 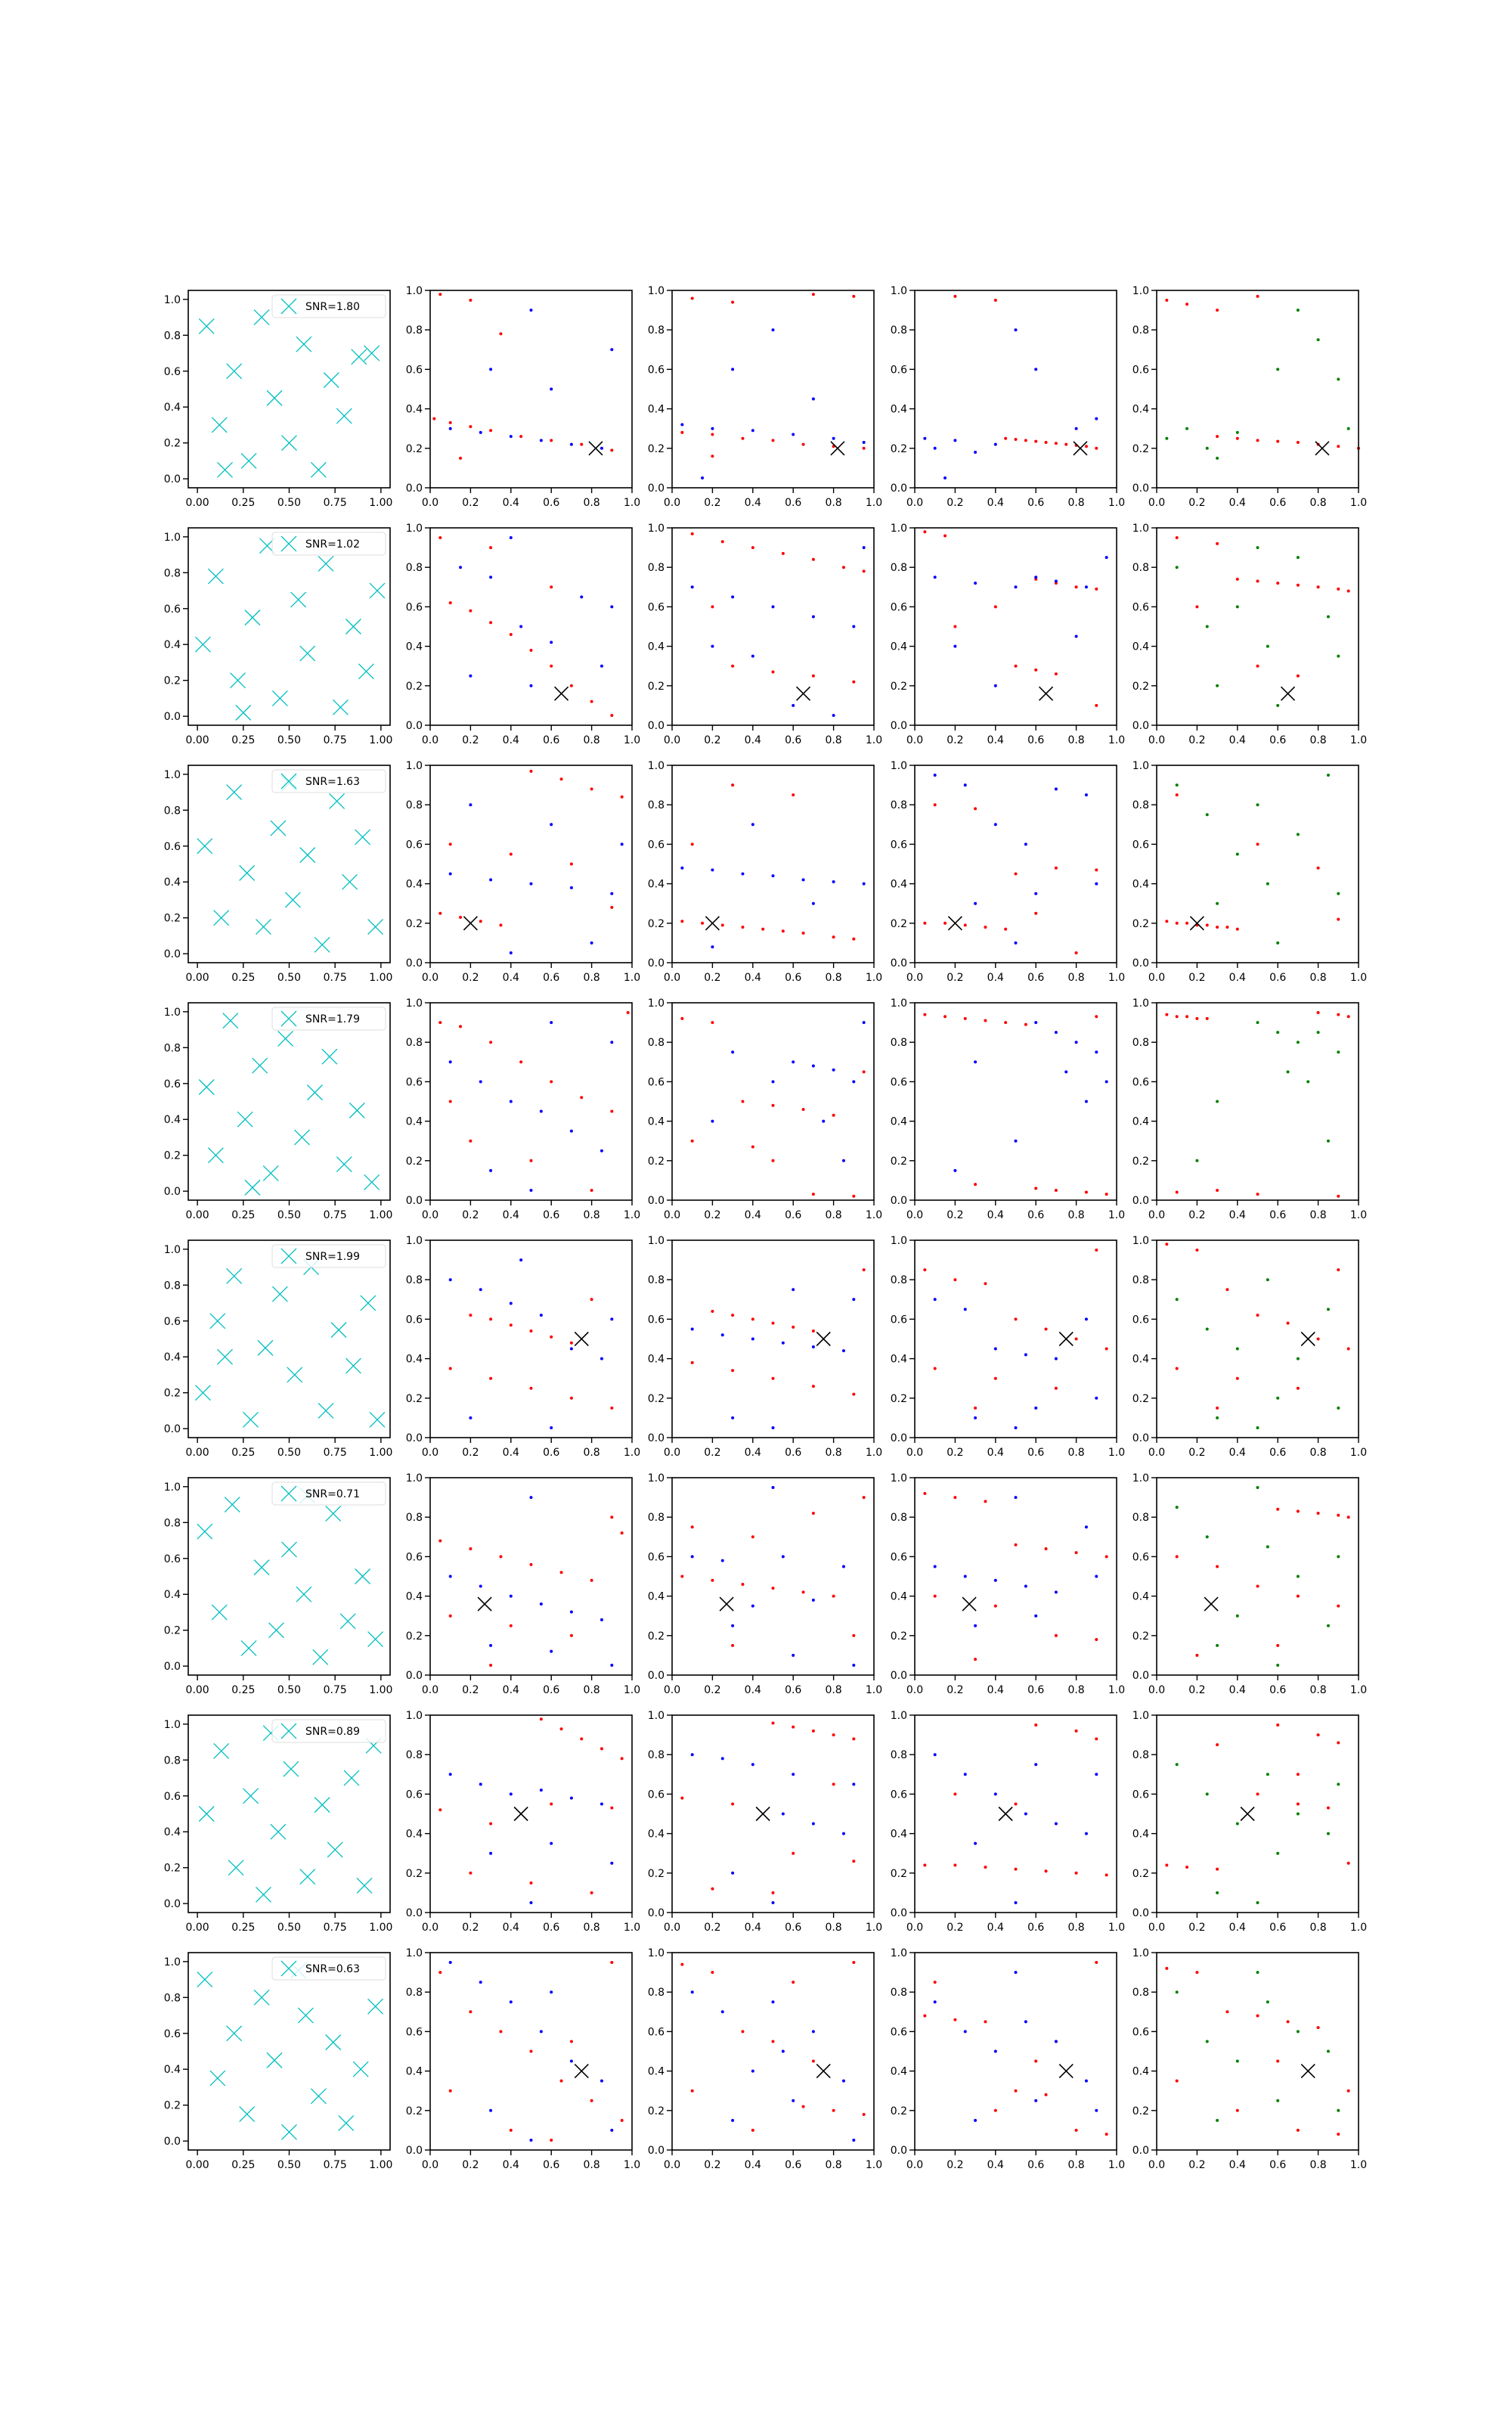 I want to click on panel: 0.0 0.2 0.4 0.6 0.8 1.0 0.0 0.2 0.4 0.6 0.8 1.0, so click(x=1008, y=1347).